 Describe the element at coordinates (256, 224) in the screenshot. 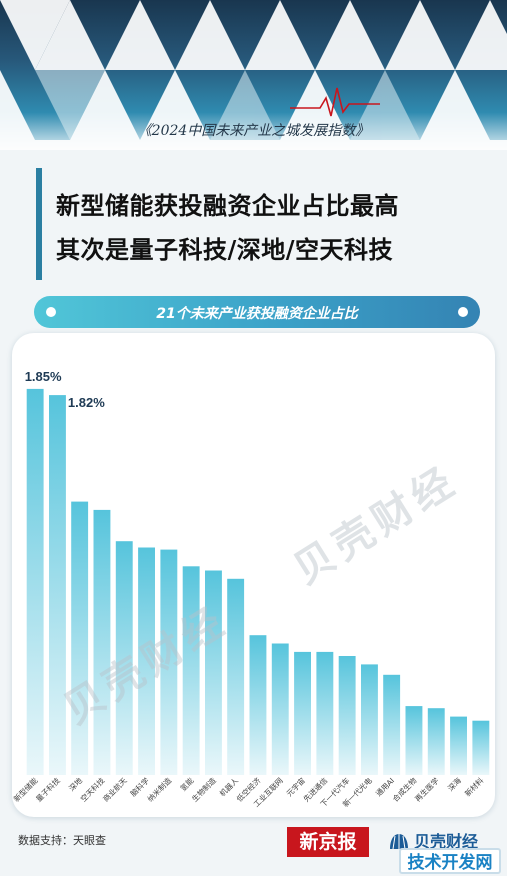

I see `headline-block: 新型储能获投融资企业占比最高 其次是量子科技/深地/空天科技` at that location.